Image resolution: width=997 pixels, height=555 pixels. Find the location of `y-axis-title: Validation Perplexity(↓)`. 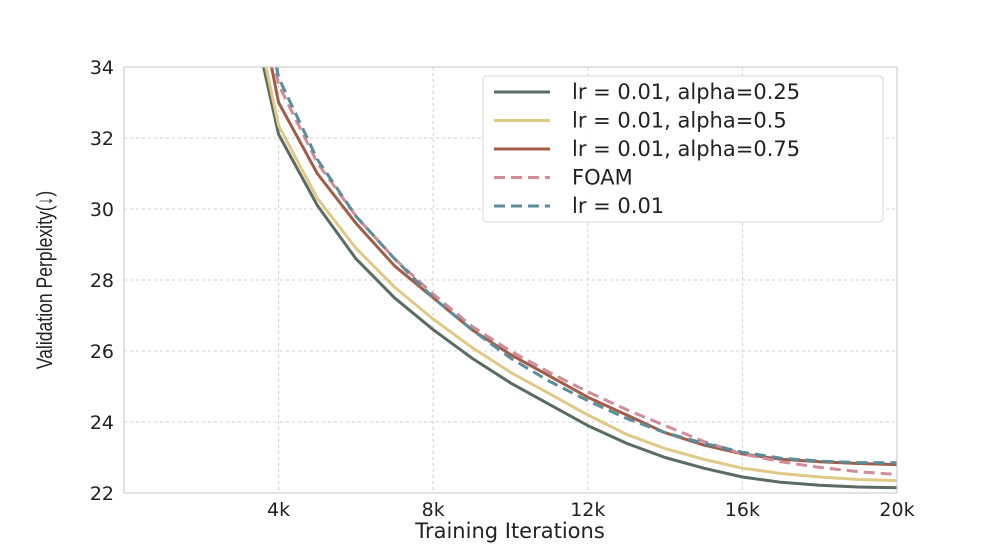

y-axis-title: Validation Perplexity(↓) is located at coordinates (45, 280).